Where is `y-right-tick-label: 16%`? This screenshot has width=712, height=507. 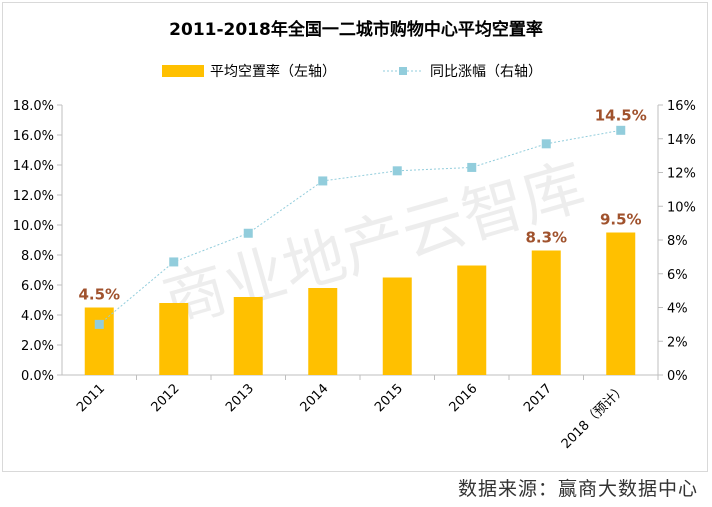
y-right-tick-label: 16% is located at coordinates (681, 106).